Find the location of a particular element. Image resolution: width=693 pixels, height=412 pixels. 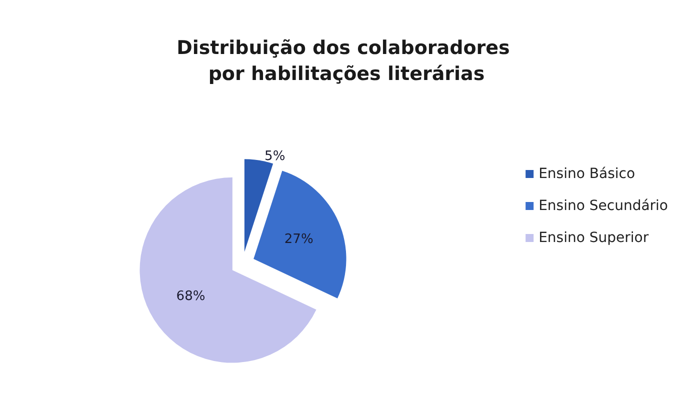

legend-label: Ensino Básico is located at coordinates (587, 174).